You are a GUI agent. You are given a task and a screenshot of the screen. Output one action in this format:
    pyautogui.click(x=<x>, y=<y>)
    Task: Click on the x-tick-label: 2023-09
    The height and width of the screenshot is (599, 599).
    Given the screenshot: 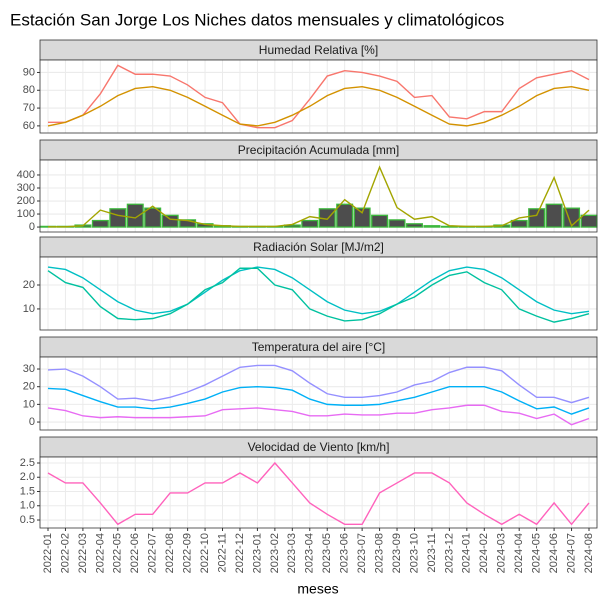 What is the action you would take?
    pyautogui.click(x=397, y=553)
    